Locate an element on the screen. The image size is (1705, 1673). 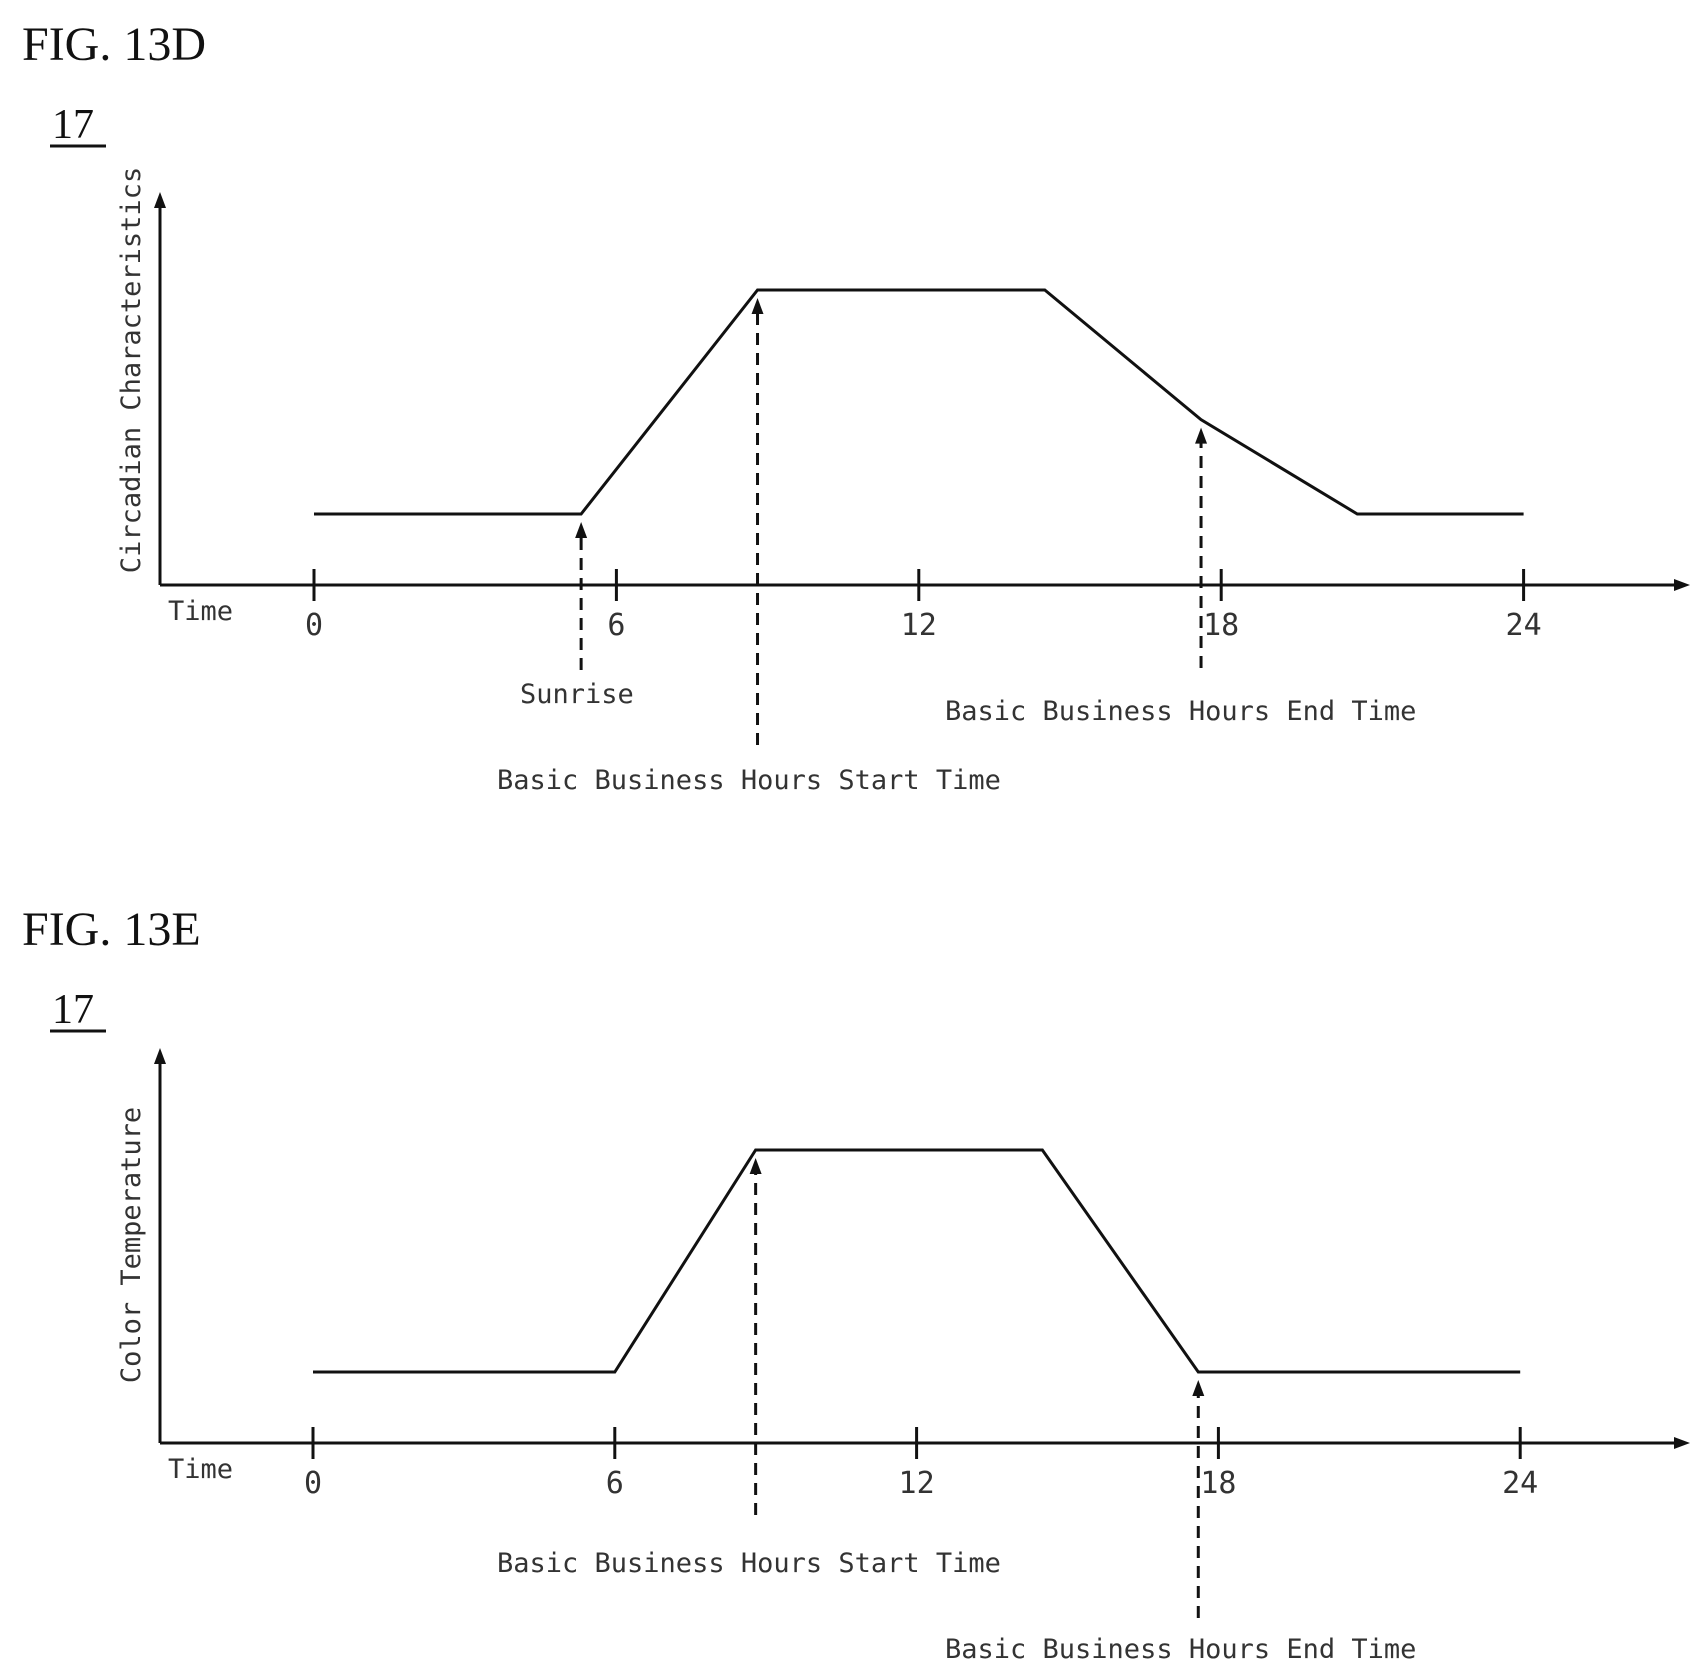
annotation-label: Sunrise is located at coordinates (577, 694).